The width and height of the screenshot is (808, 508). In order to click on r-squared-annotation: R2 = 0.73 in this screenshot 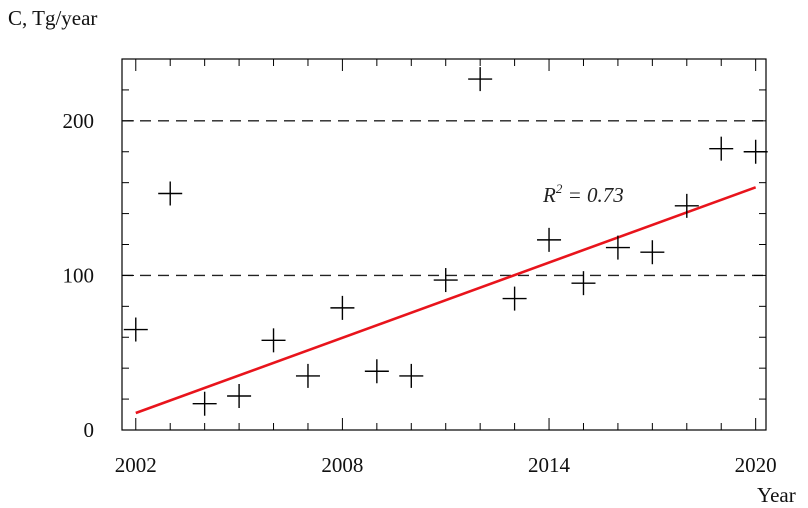, I will do `click(583, 194)`.